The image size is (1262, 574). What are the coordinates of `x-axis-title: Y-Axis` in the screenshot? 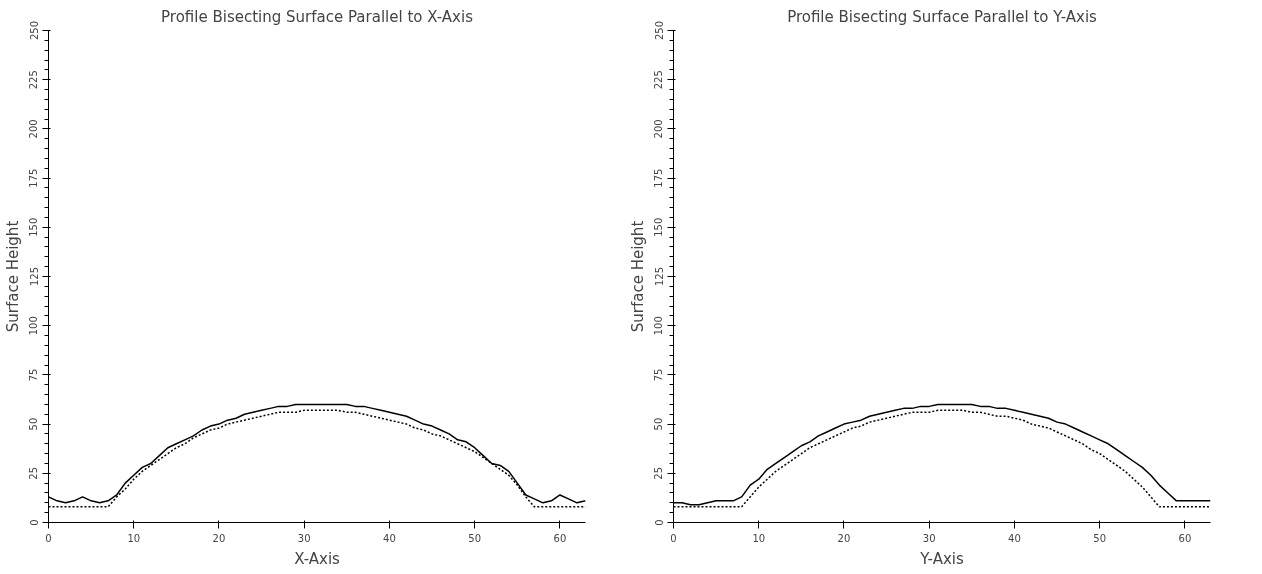 It's located at (941, 558).